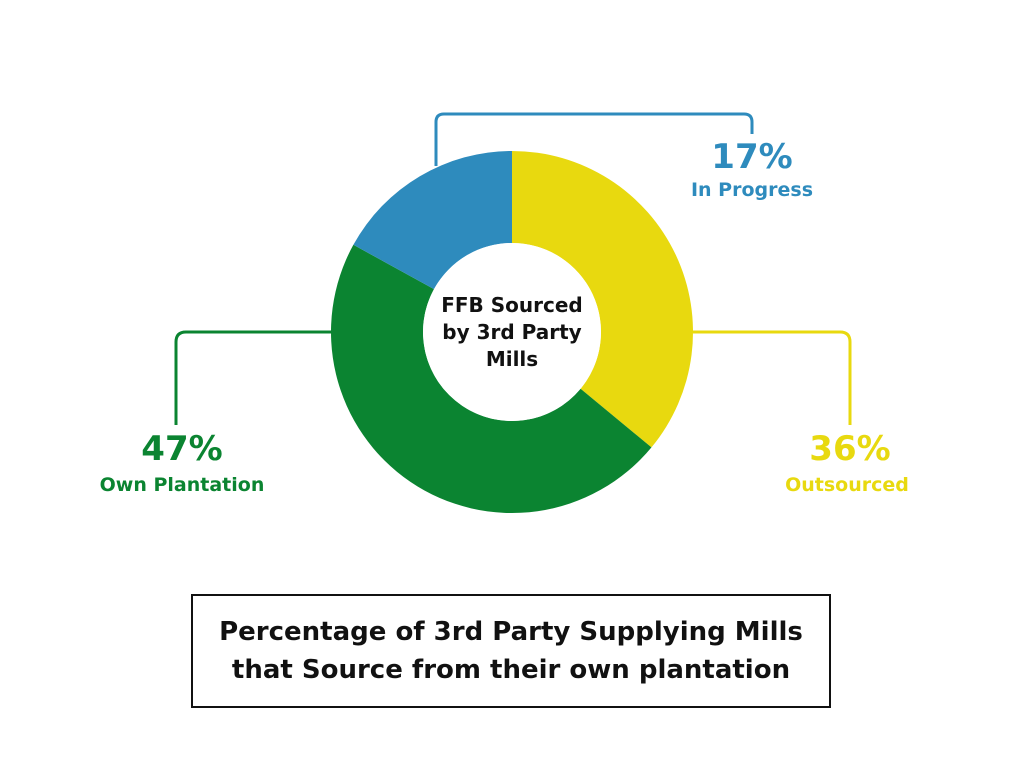 The height and width of the screenshot is (768, 1024). What do you see at coordinates (772, 377) in the screenshot?
I see `leader-line-outsourced` at bounding box center [772, 377].